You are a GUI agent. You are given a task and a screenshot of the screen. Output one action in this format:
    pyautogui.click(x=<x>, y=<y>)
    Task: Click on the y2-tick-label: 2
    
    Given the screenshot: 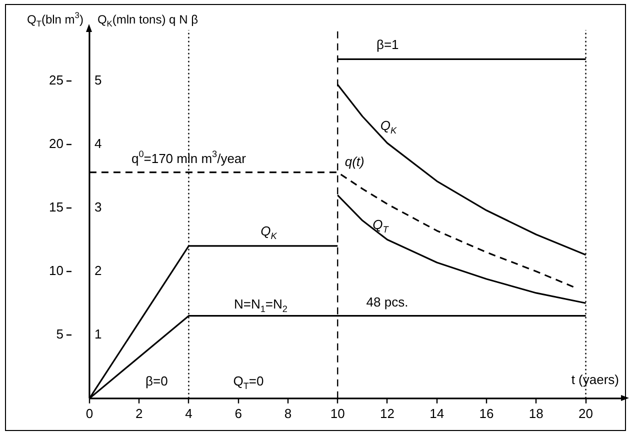 What is the action you would take?
    pyautogui.click(x=98, y=270)
    